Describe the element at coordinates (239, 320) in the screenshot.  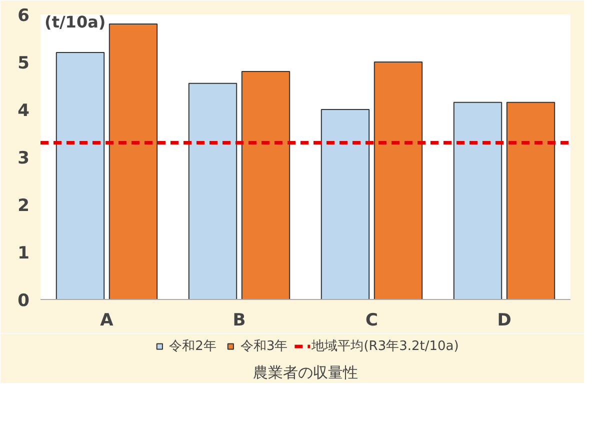
I see `x-tick-label: B` at that location.